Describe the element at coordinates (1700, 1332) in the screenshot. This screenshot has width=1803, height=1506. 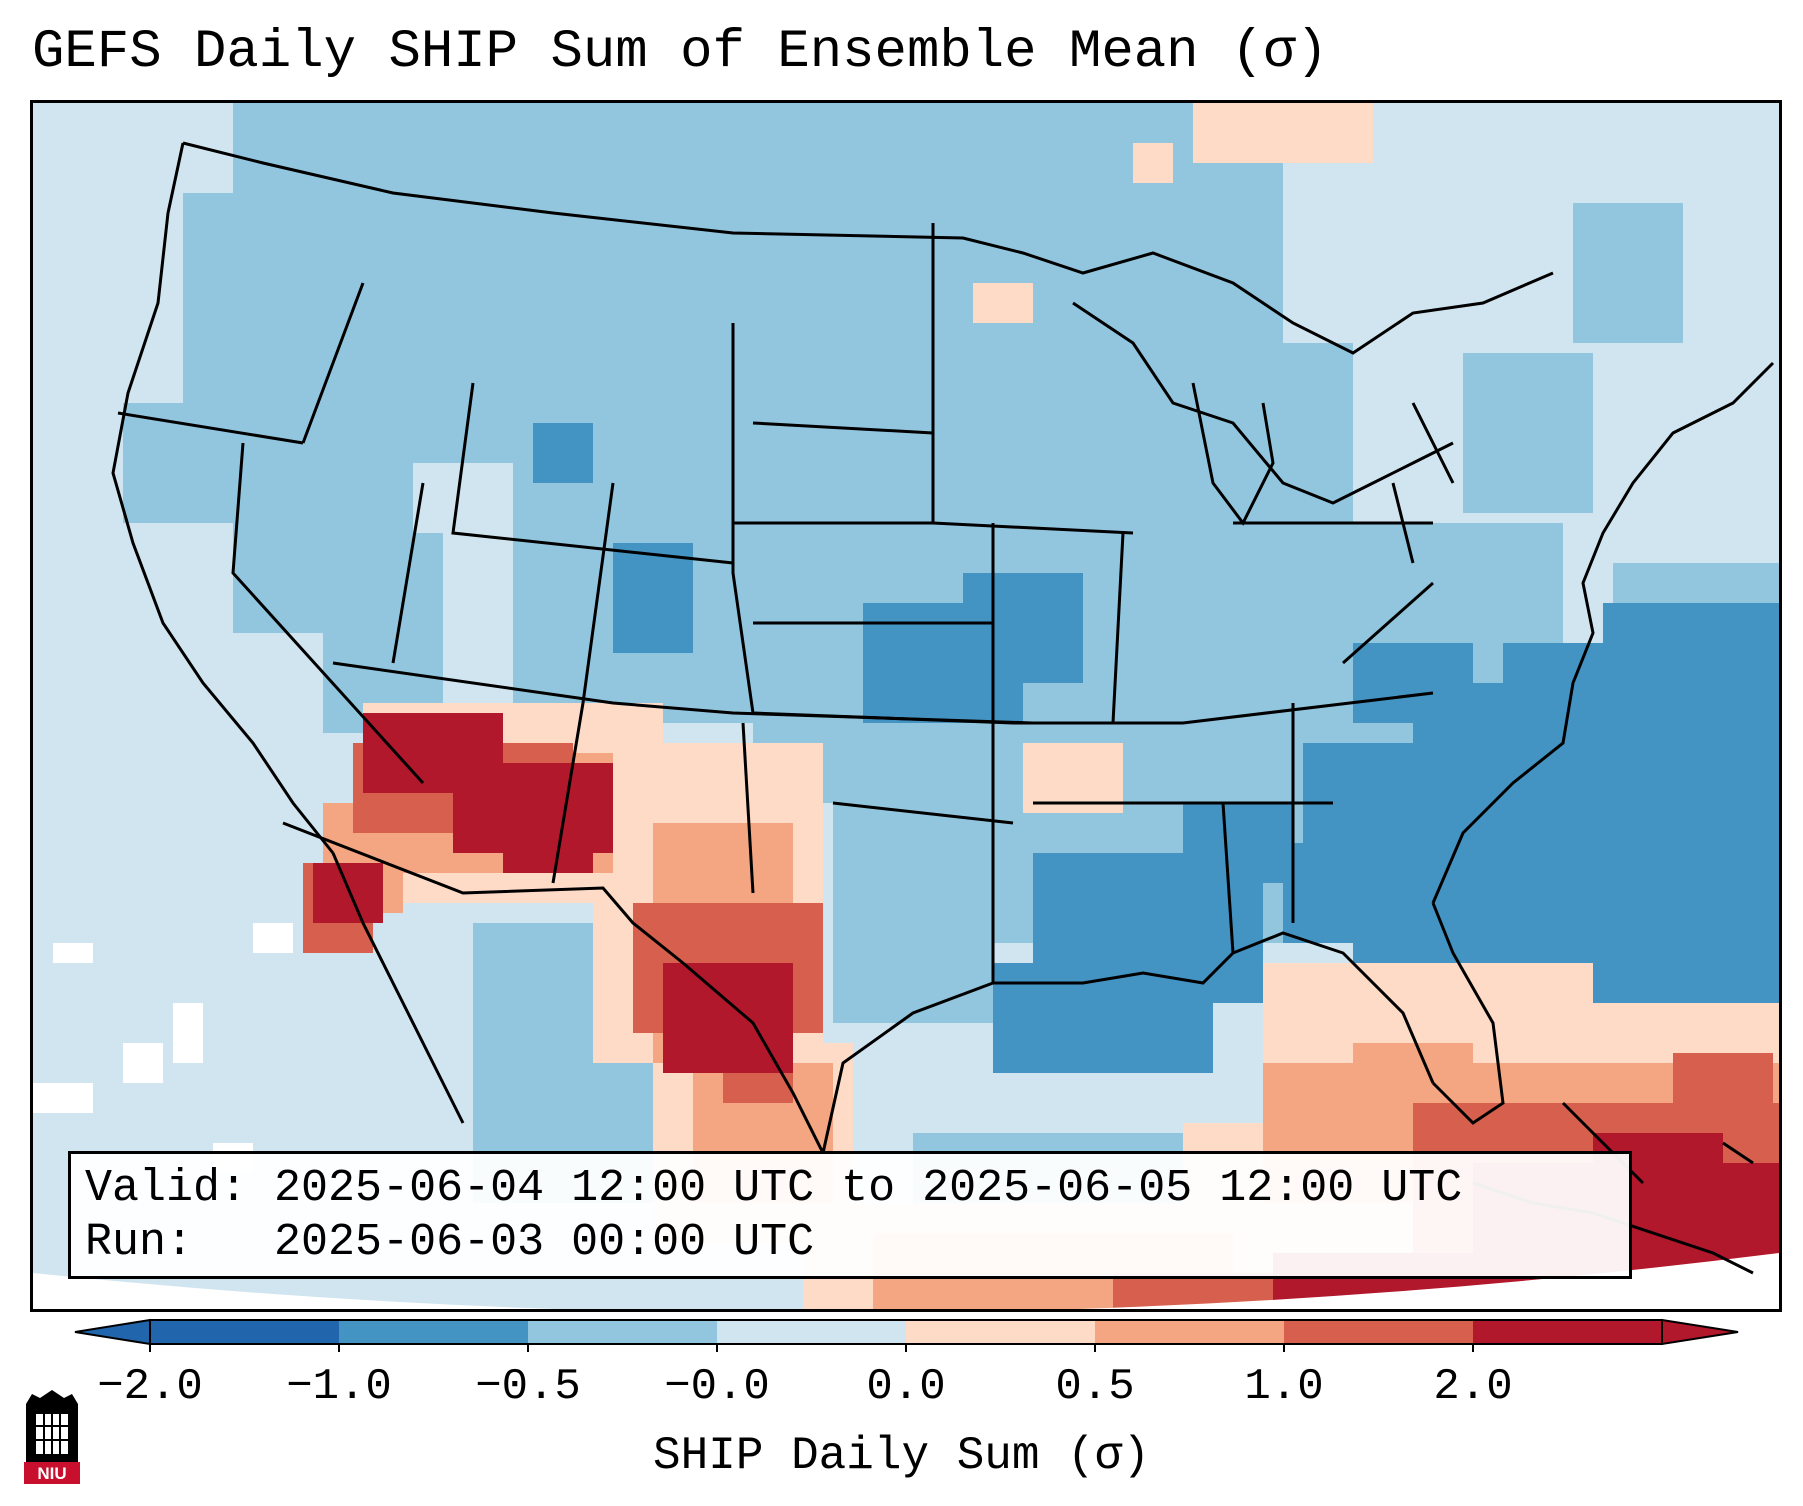
I see `colorbar-max-extend` at that location.